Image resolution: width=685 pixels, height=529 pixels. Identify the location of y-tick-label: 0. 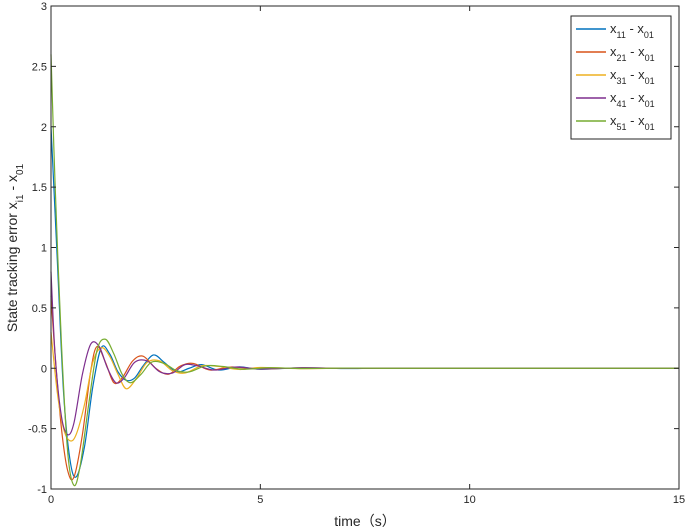
(44, 369).